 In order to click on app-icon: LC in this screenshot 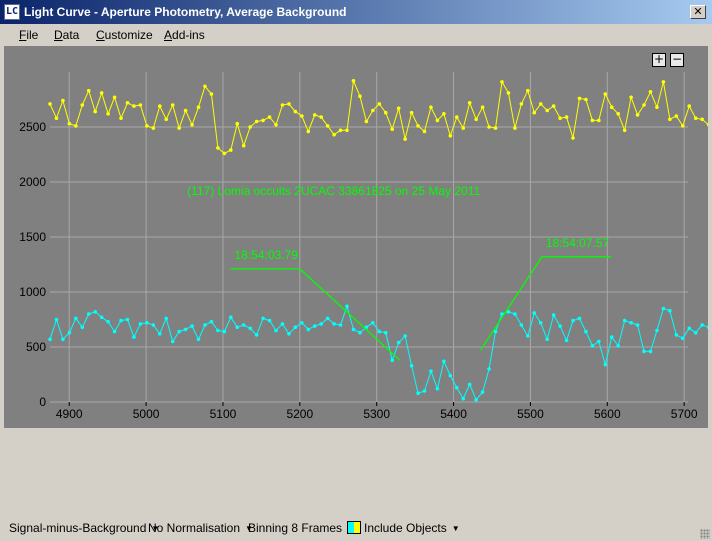, I will do `click(12, 12)`.